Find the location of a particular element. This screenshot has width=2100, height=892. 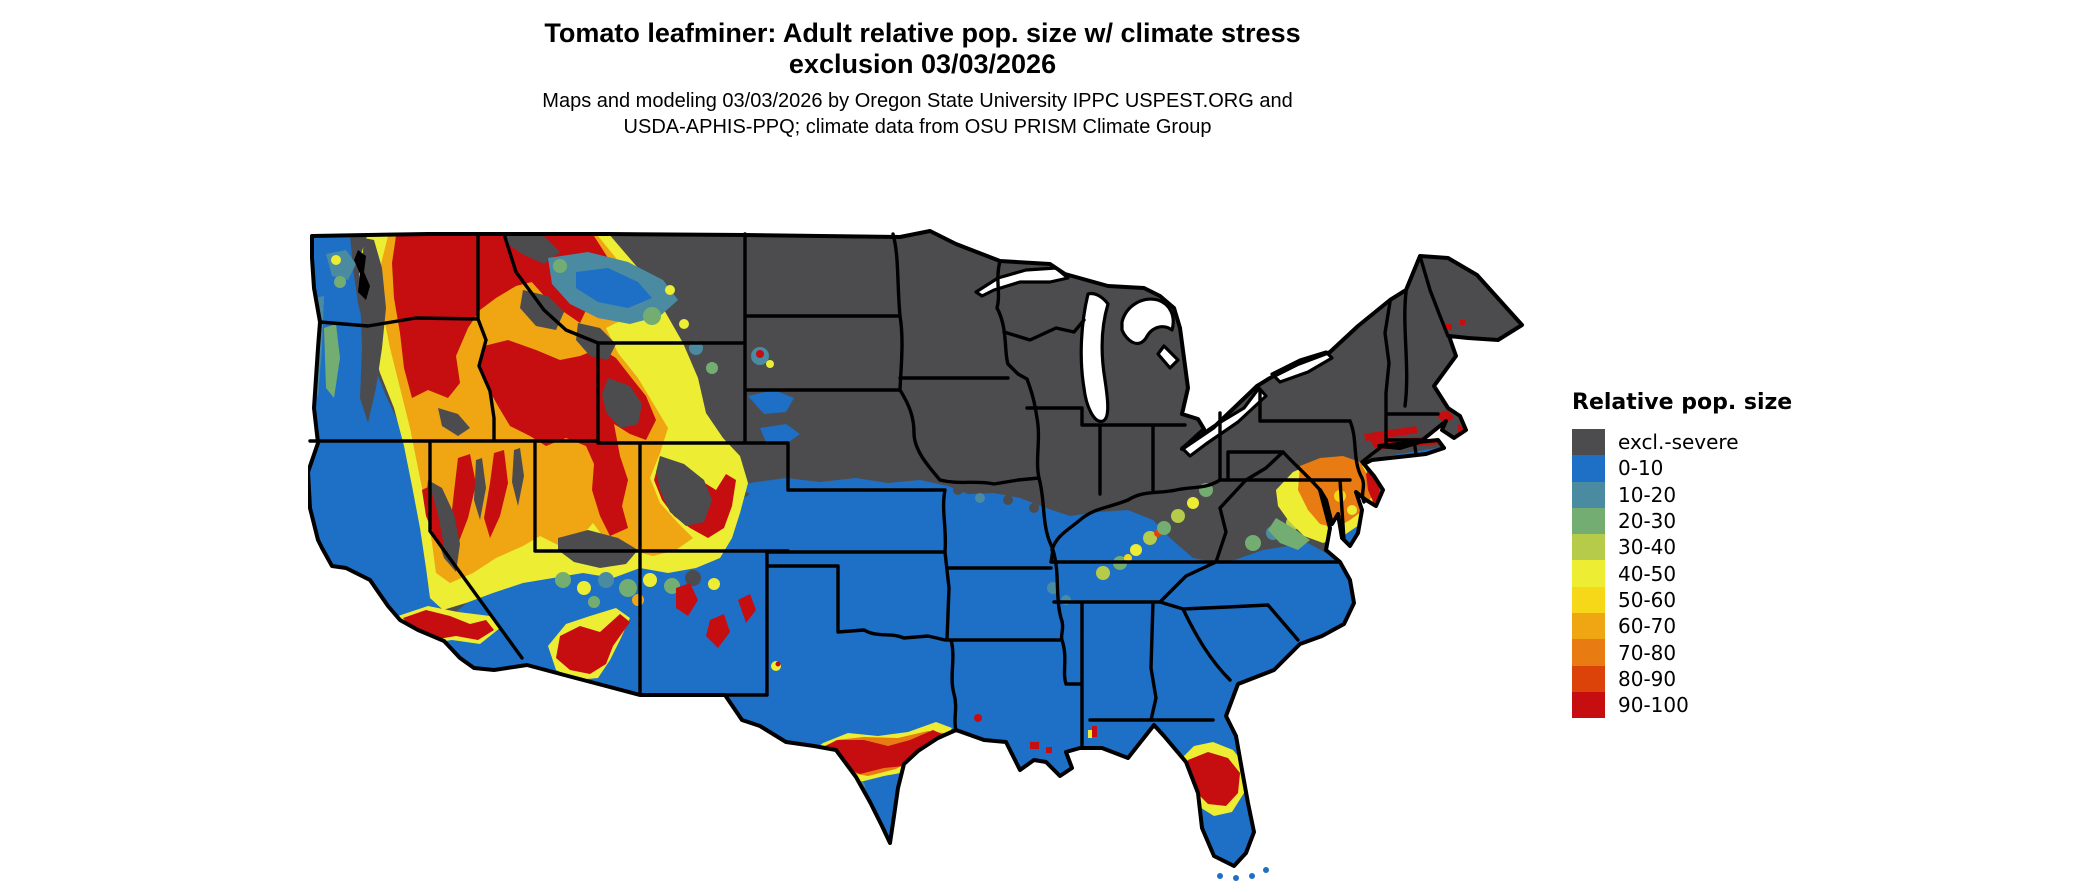

raster-wyoming-gray is located at coordinates (622, 403).